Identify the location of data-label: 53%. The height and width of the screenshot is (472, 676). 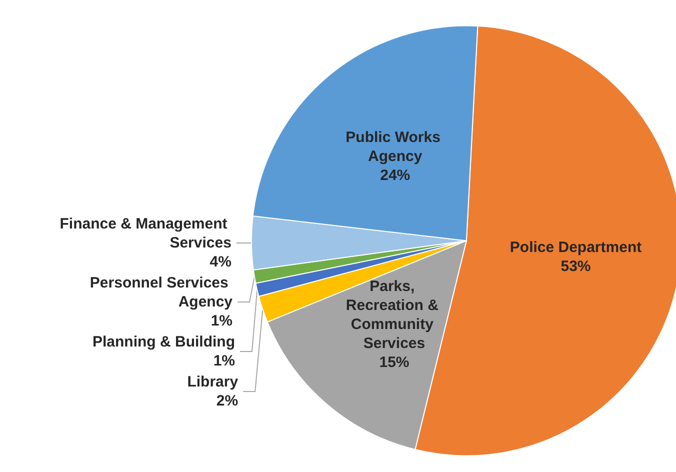
(575, 266).